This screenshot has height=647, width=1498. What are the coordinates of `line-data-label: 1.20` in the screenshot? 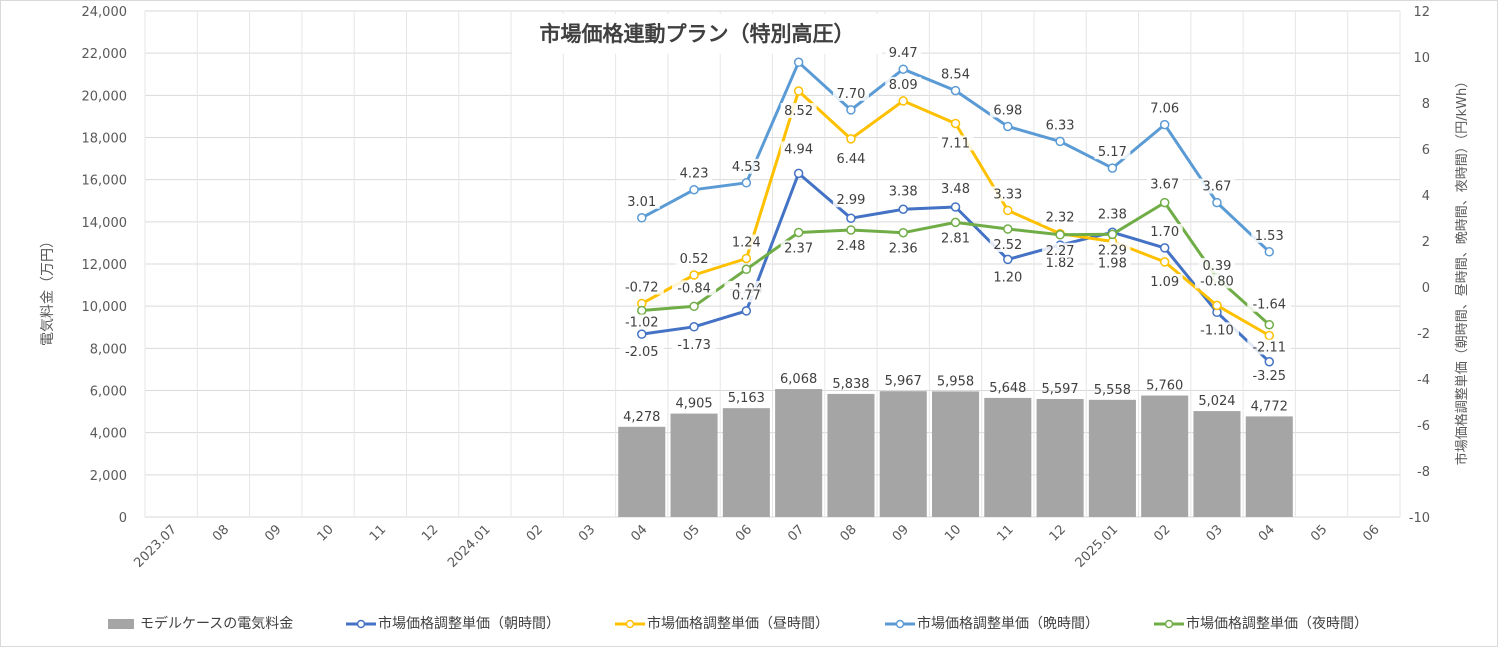 It's located at (1007, 277).